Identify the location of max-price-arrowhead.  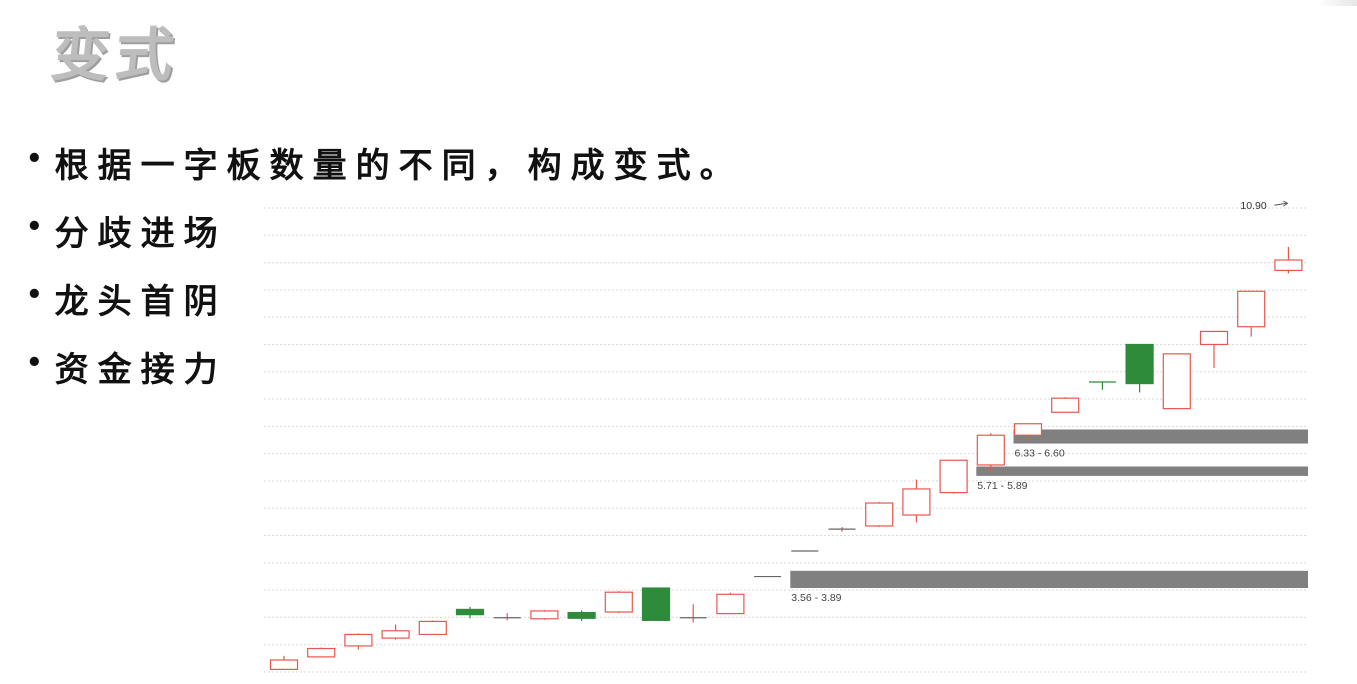
(1286, 203).